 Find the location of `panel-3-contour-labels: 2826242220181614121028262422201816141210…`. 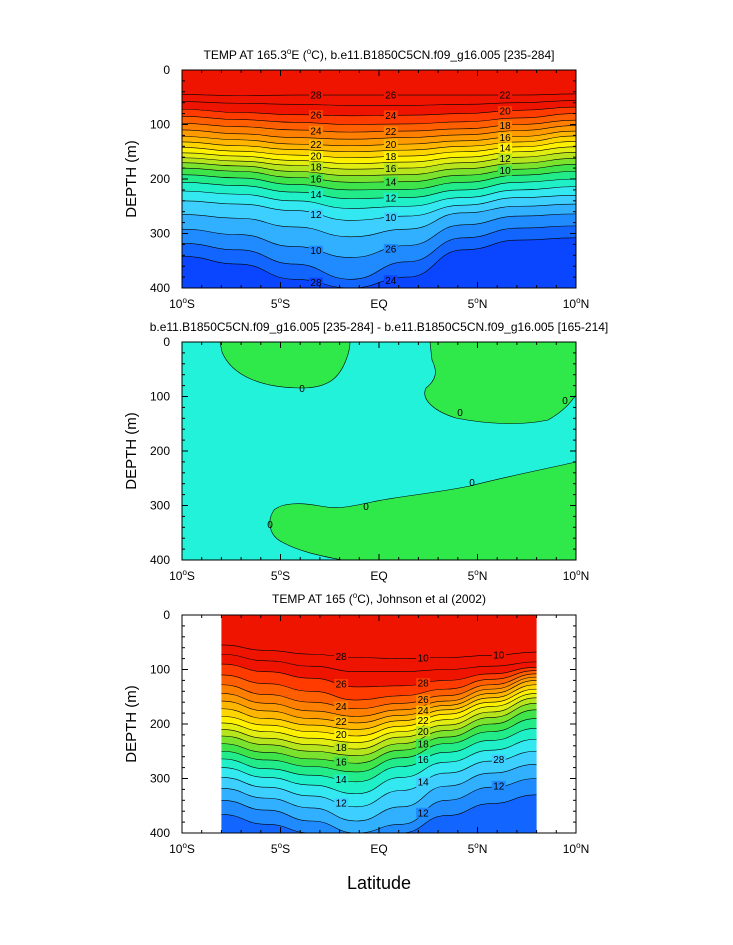

panel-3-contour-labels: 2826242220181614121028262422201816141210… is located at coordinates (420, 734).